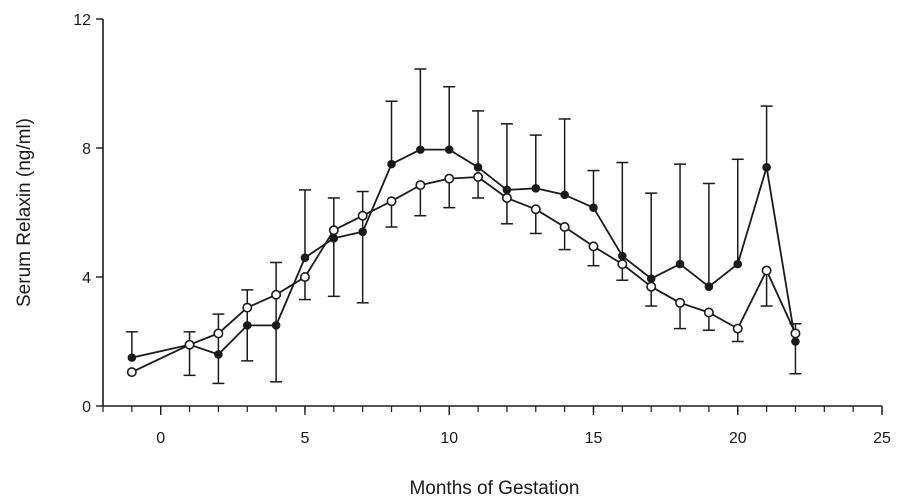  Describe the element at coordinates (24, 212) in the screenshot. I see `y-axis-label: Serum Relaxin (ng/ml)` at that location.